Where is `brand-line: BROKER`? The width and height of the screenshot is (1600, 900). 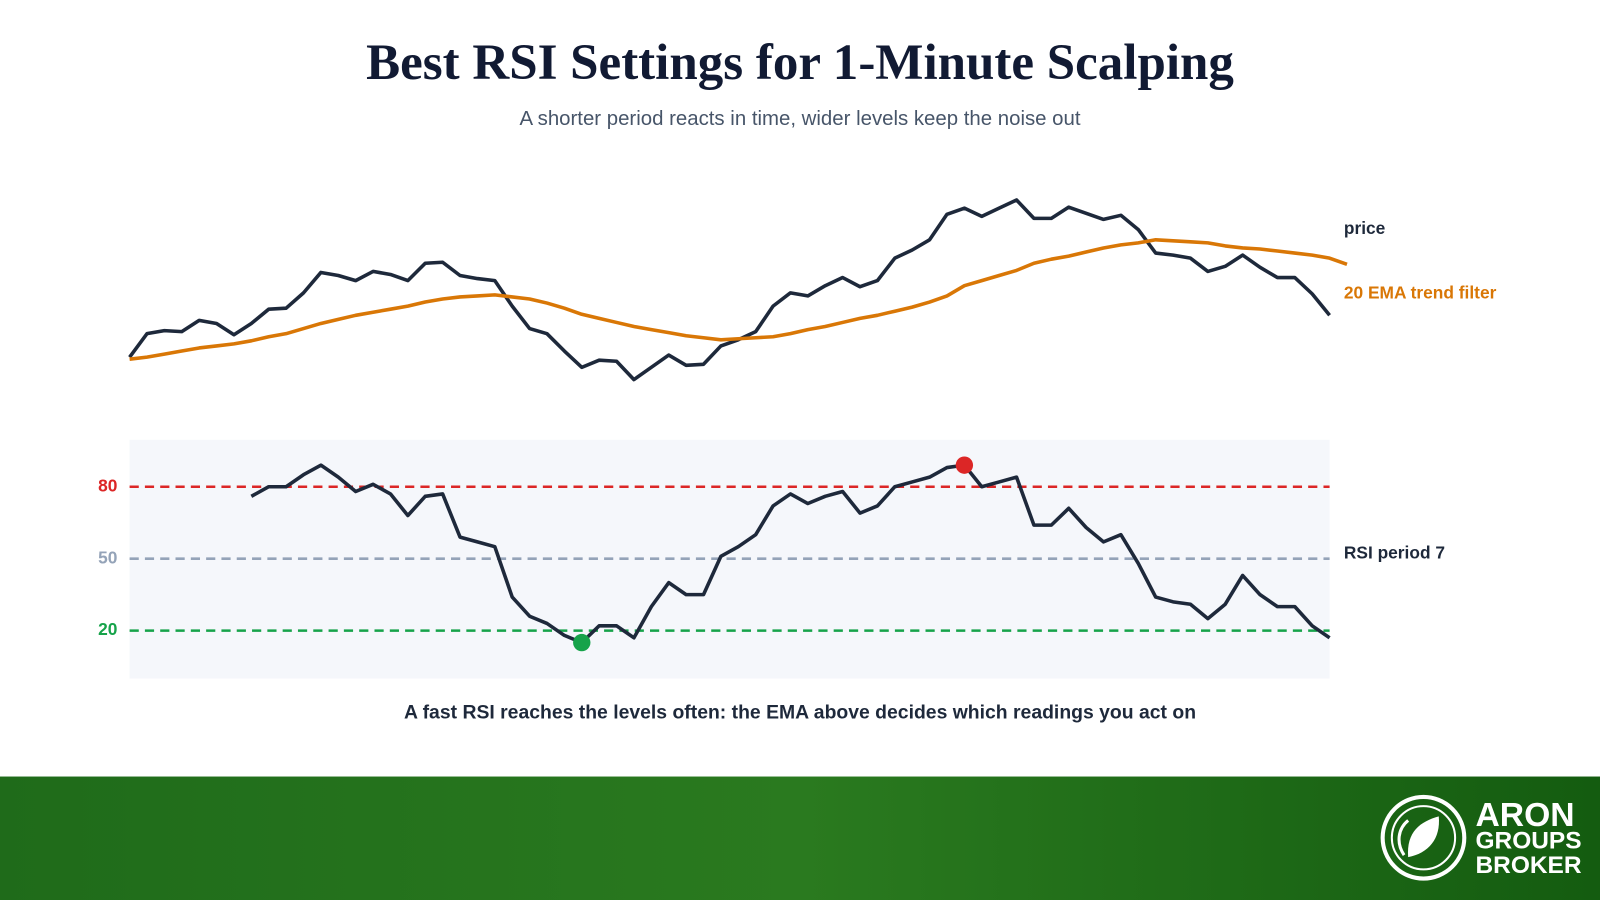
brand-line: BROKER is located at coordinates (1529, 865).